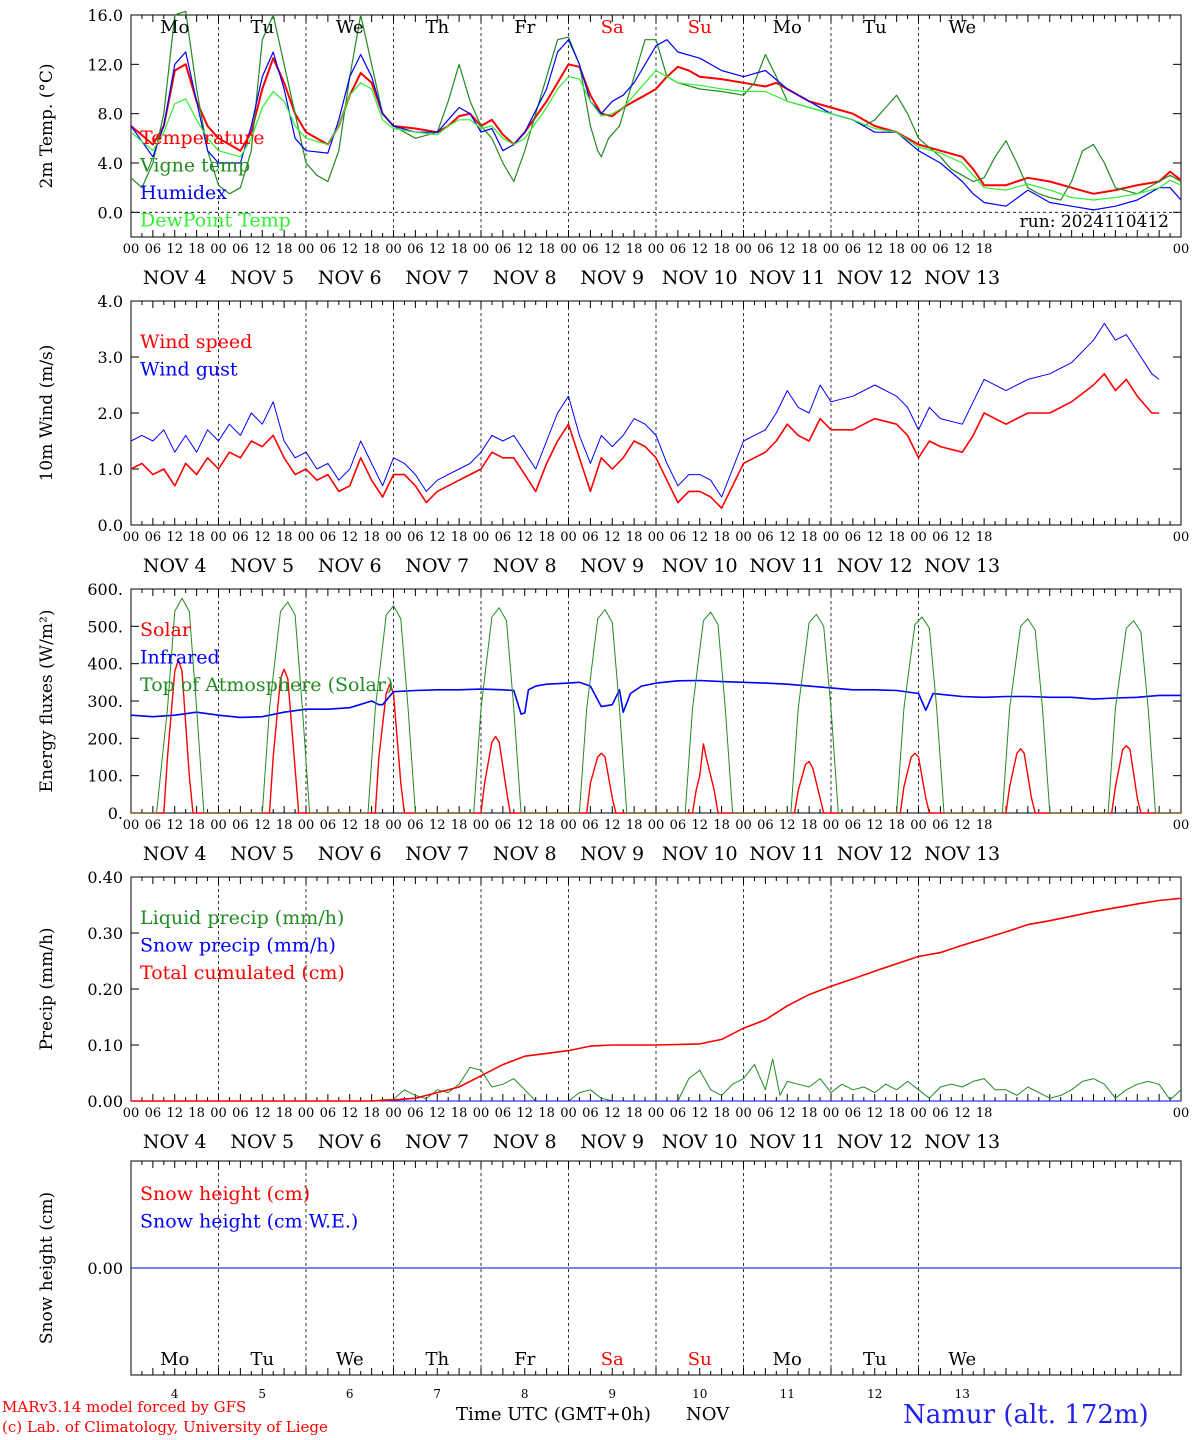 The image size is (1194, 1440). I want to click on series-line-infrared, so click(655, 699).